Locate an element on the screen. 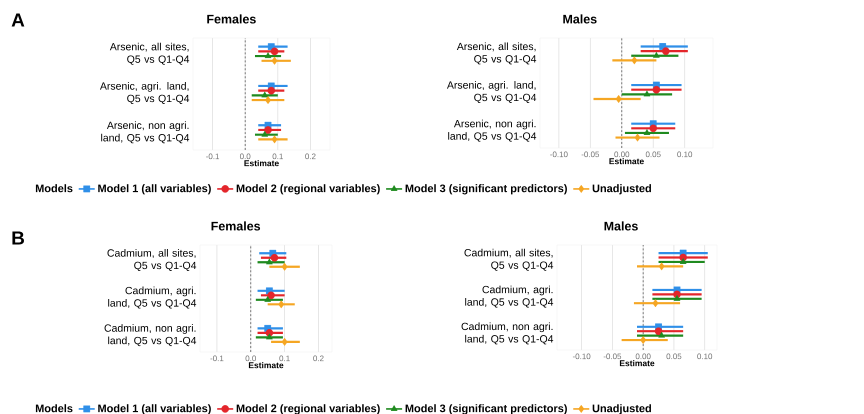  text: A is located at coordinates (18, 20).